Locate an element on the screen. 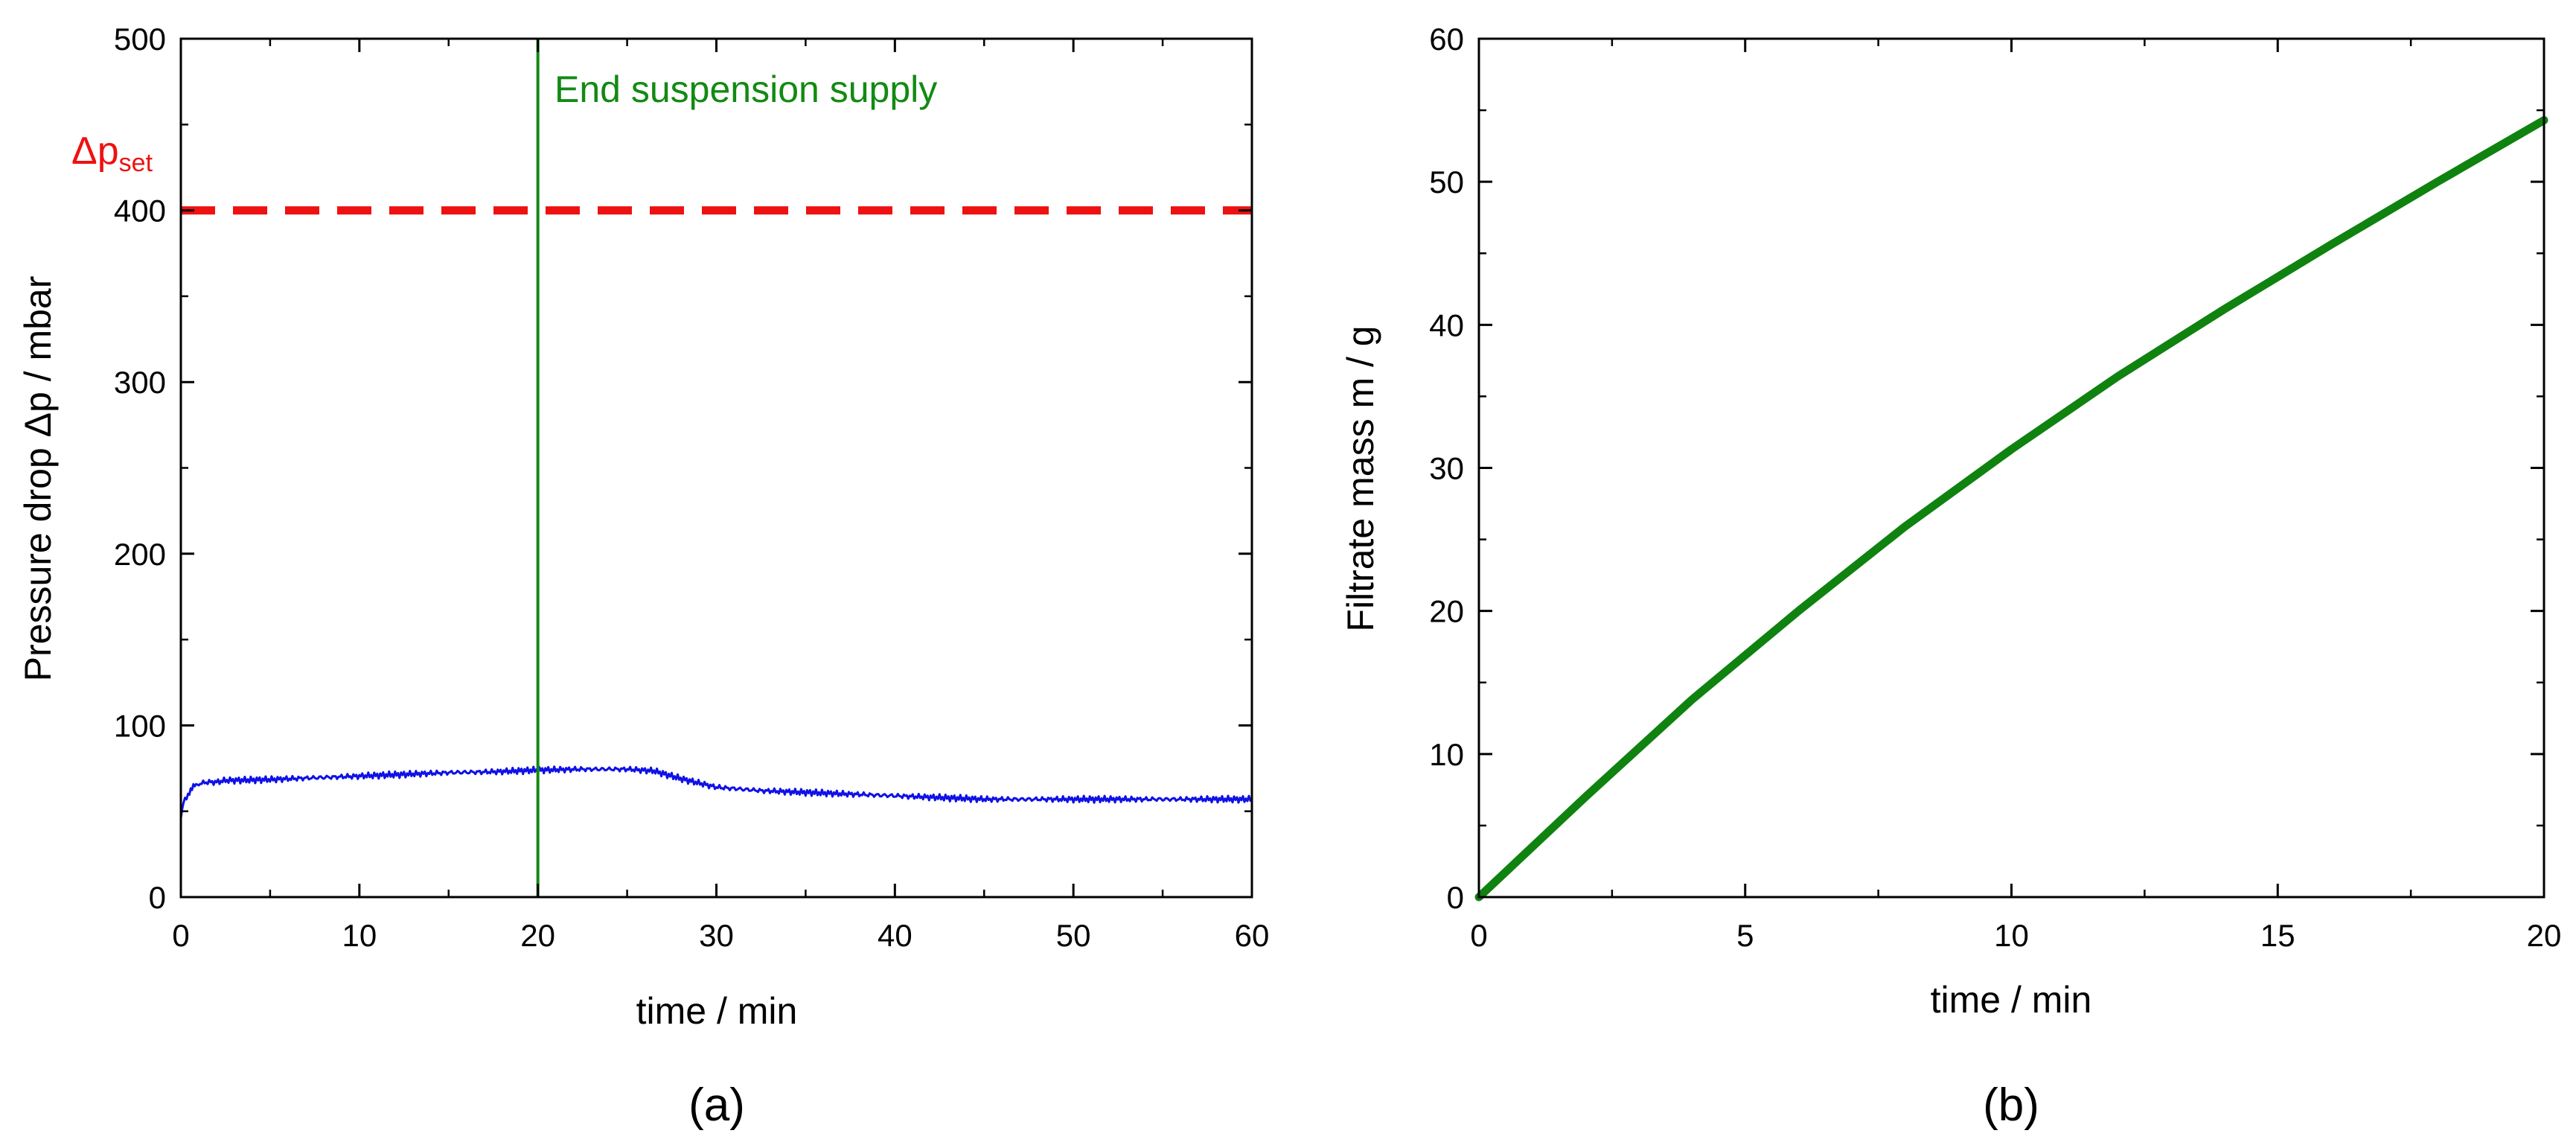 This screenshot has height=1145, width=2576. x-tick-label: 5 is located at coordinates (1745, 935).